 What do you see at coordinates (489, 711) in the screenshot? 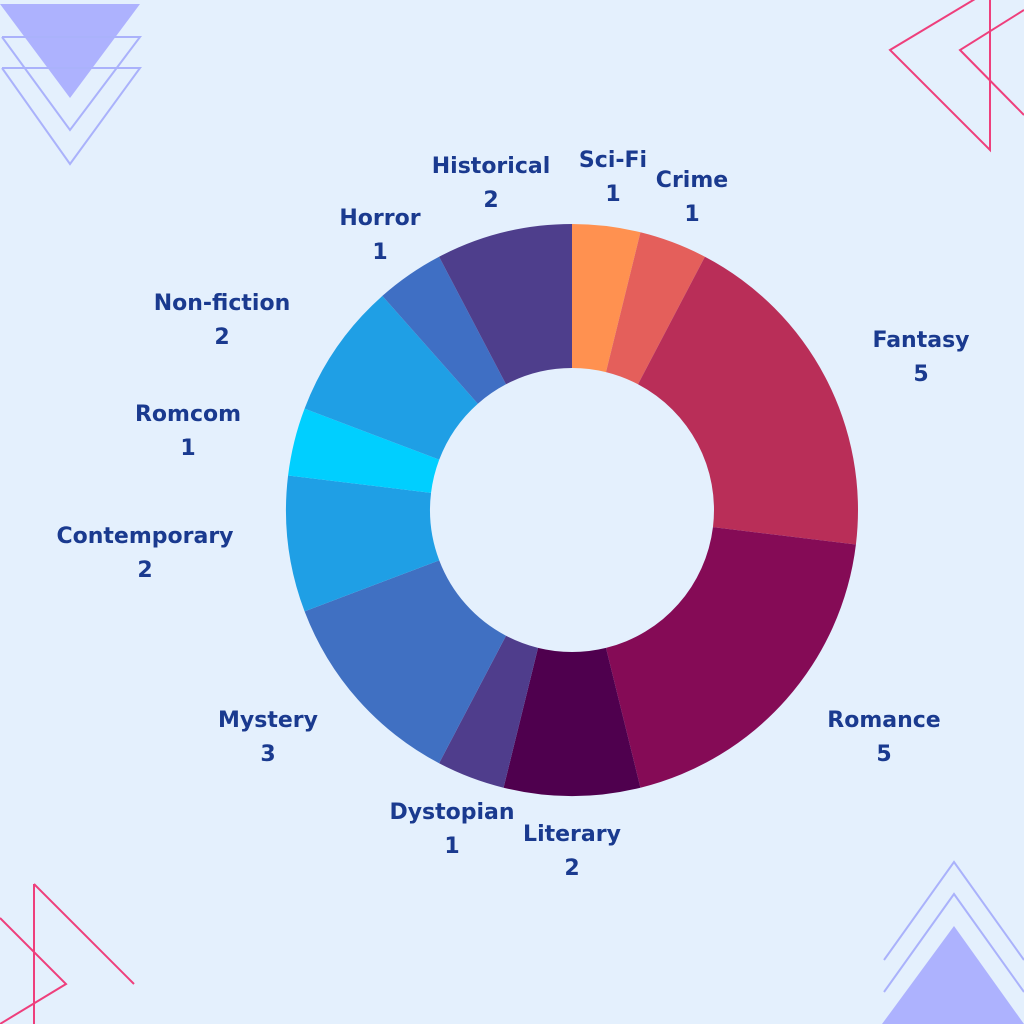
I see `slice-dystopian` at bounding box center [489, 711].